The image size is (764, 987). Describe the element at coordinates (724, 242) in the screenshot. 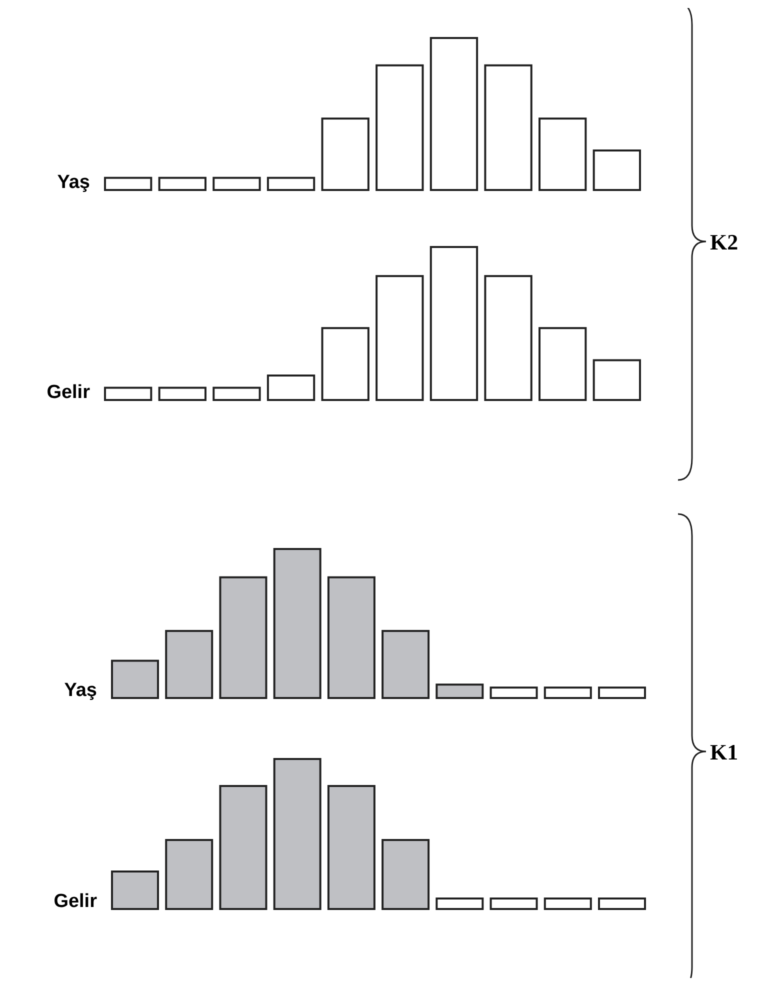

I see `text: K2` at that location.